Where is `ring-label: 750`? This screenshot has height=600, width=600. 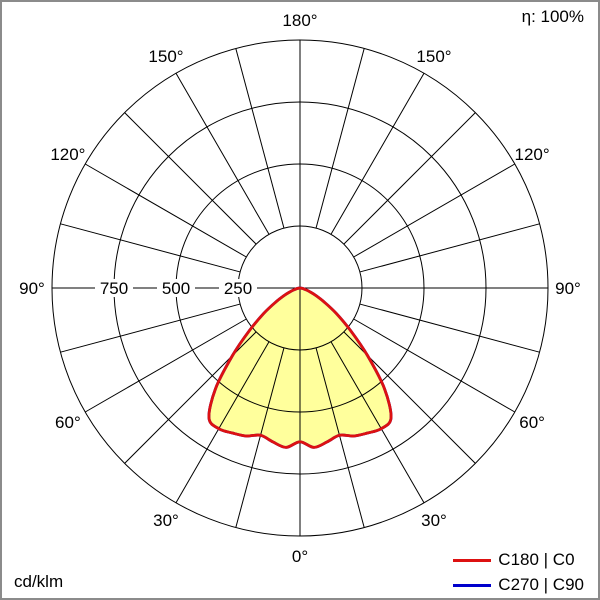 ring-label: 750 is located at coordinates (114, 288).